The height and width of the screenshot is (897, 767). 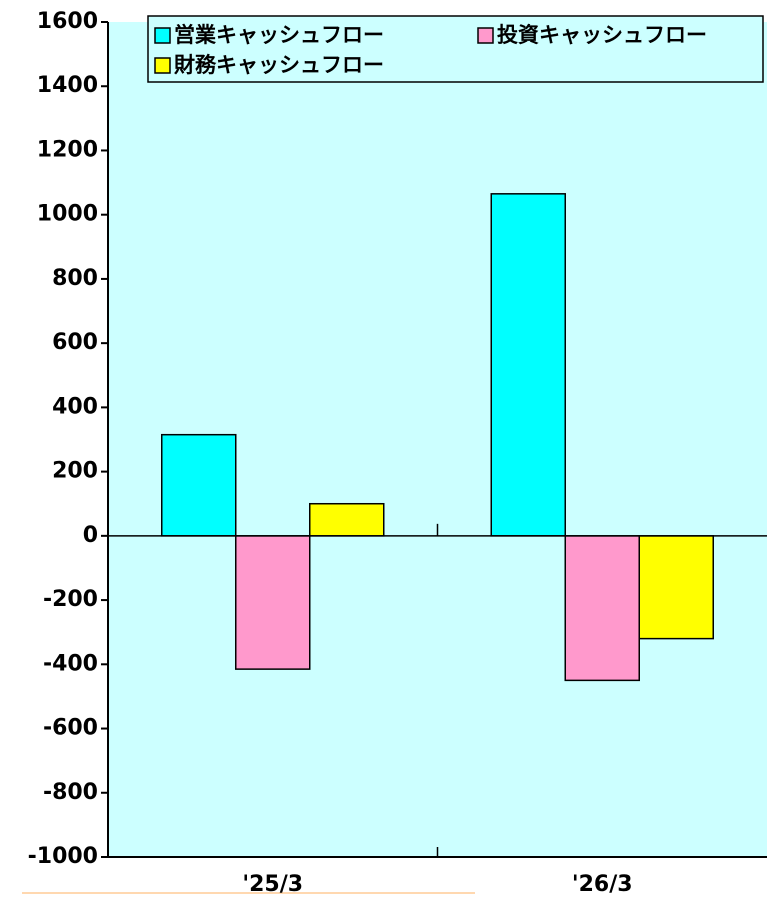 What do you see at coordinates (63, 856) in the screenshot?
I see `y-tick-label: -1000` at bounding box center [63, 856].